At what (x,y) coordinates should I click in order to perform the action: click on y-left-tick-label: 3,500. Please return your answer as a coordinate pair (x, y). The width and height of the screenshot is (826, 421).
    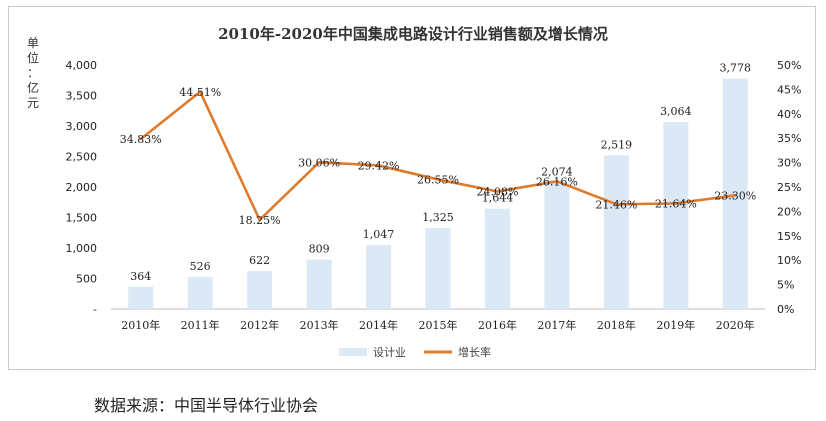
    Looking at the image, I should click on (82, 96).